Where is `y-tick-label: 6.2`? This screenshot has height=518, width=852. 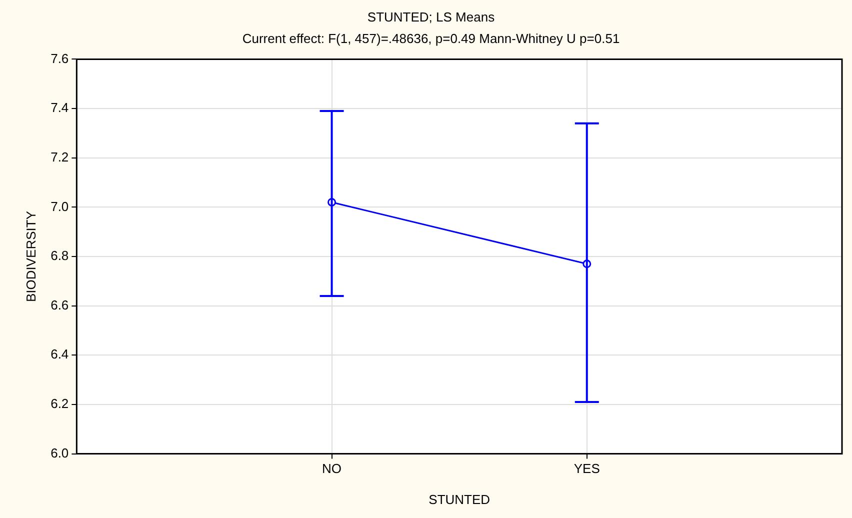 y-tick-label: 6.2 is located at coordinates (59, 404).